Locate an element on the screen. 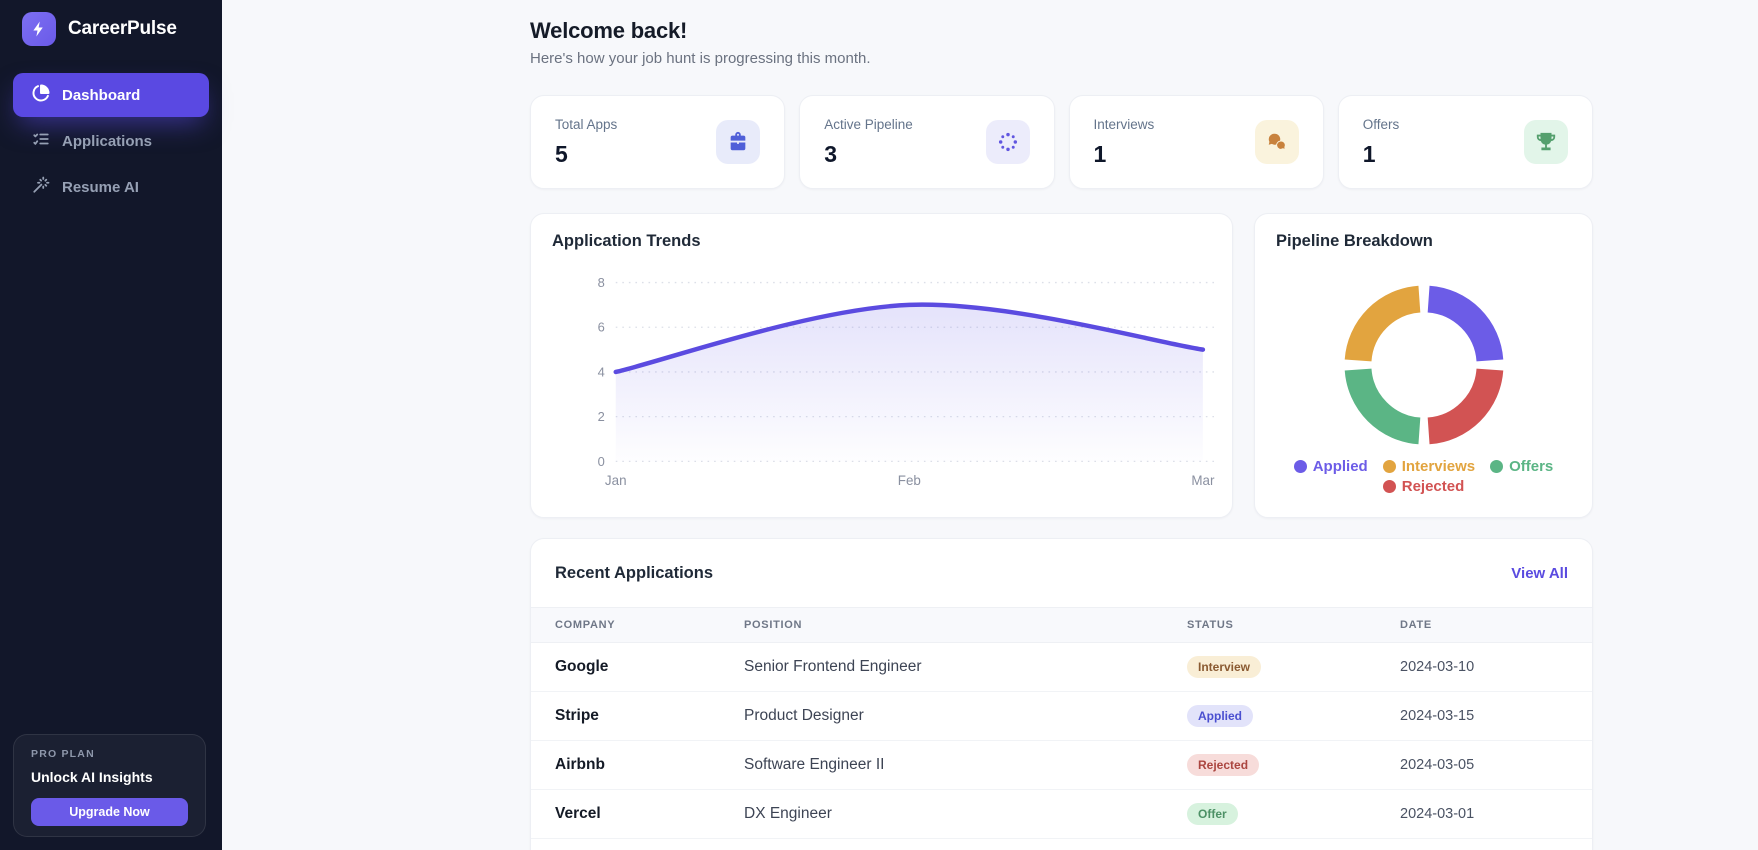 Image resolution: width=1758 pixels, height=850 pixels. date-cell: 2024-03-15 is located at coordinates (1437, 716).